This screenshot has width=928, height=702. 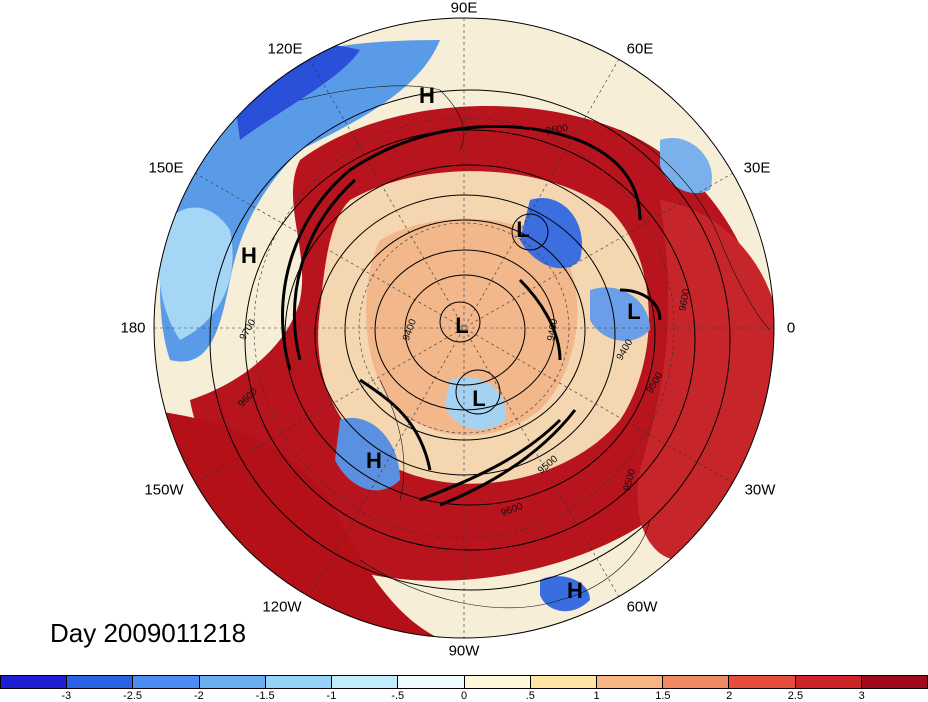 I want to click on map-title: Day 2009011218, so click(x=148, y=633).